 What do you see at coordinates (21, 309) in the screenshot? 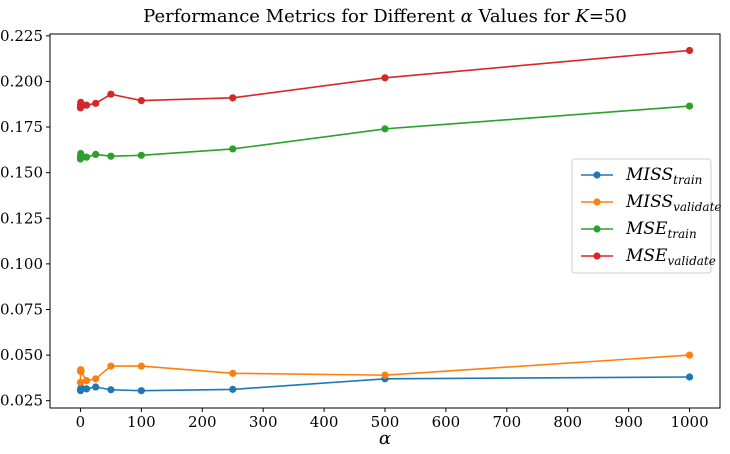
I see `y-tick-label: 0.075` at bounding box center [21, 309].